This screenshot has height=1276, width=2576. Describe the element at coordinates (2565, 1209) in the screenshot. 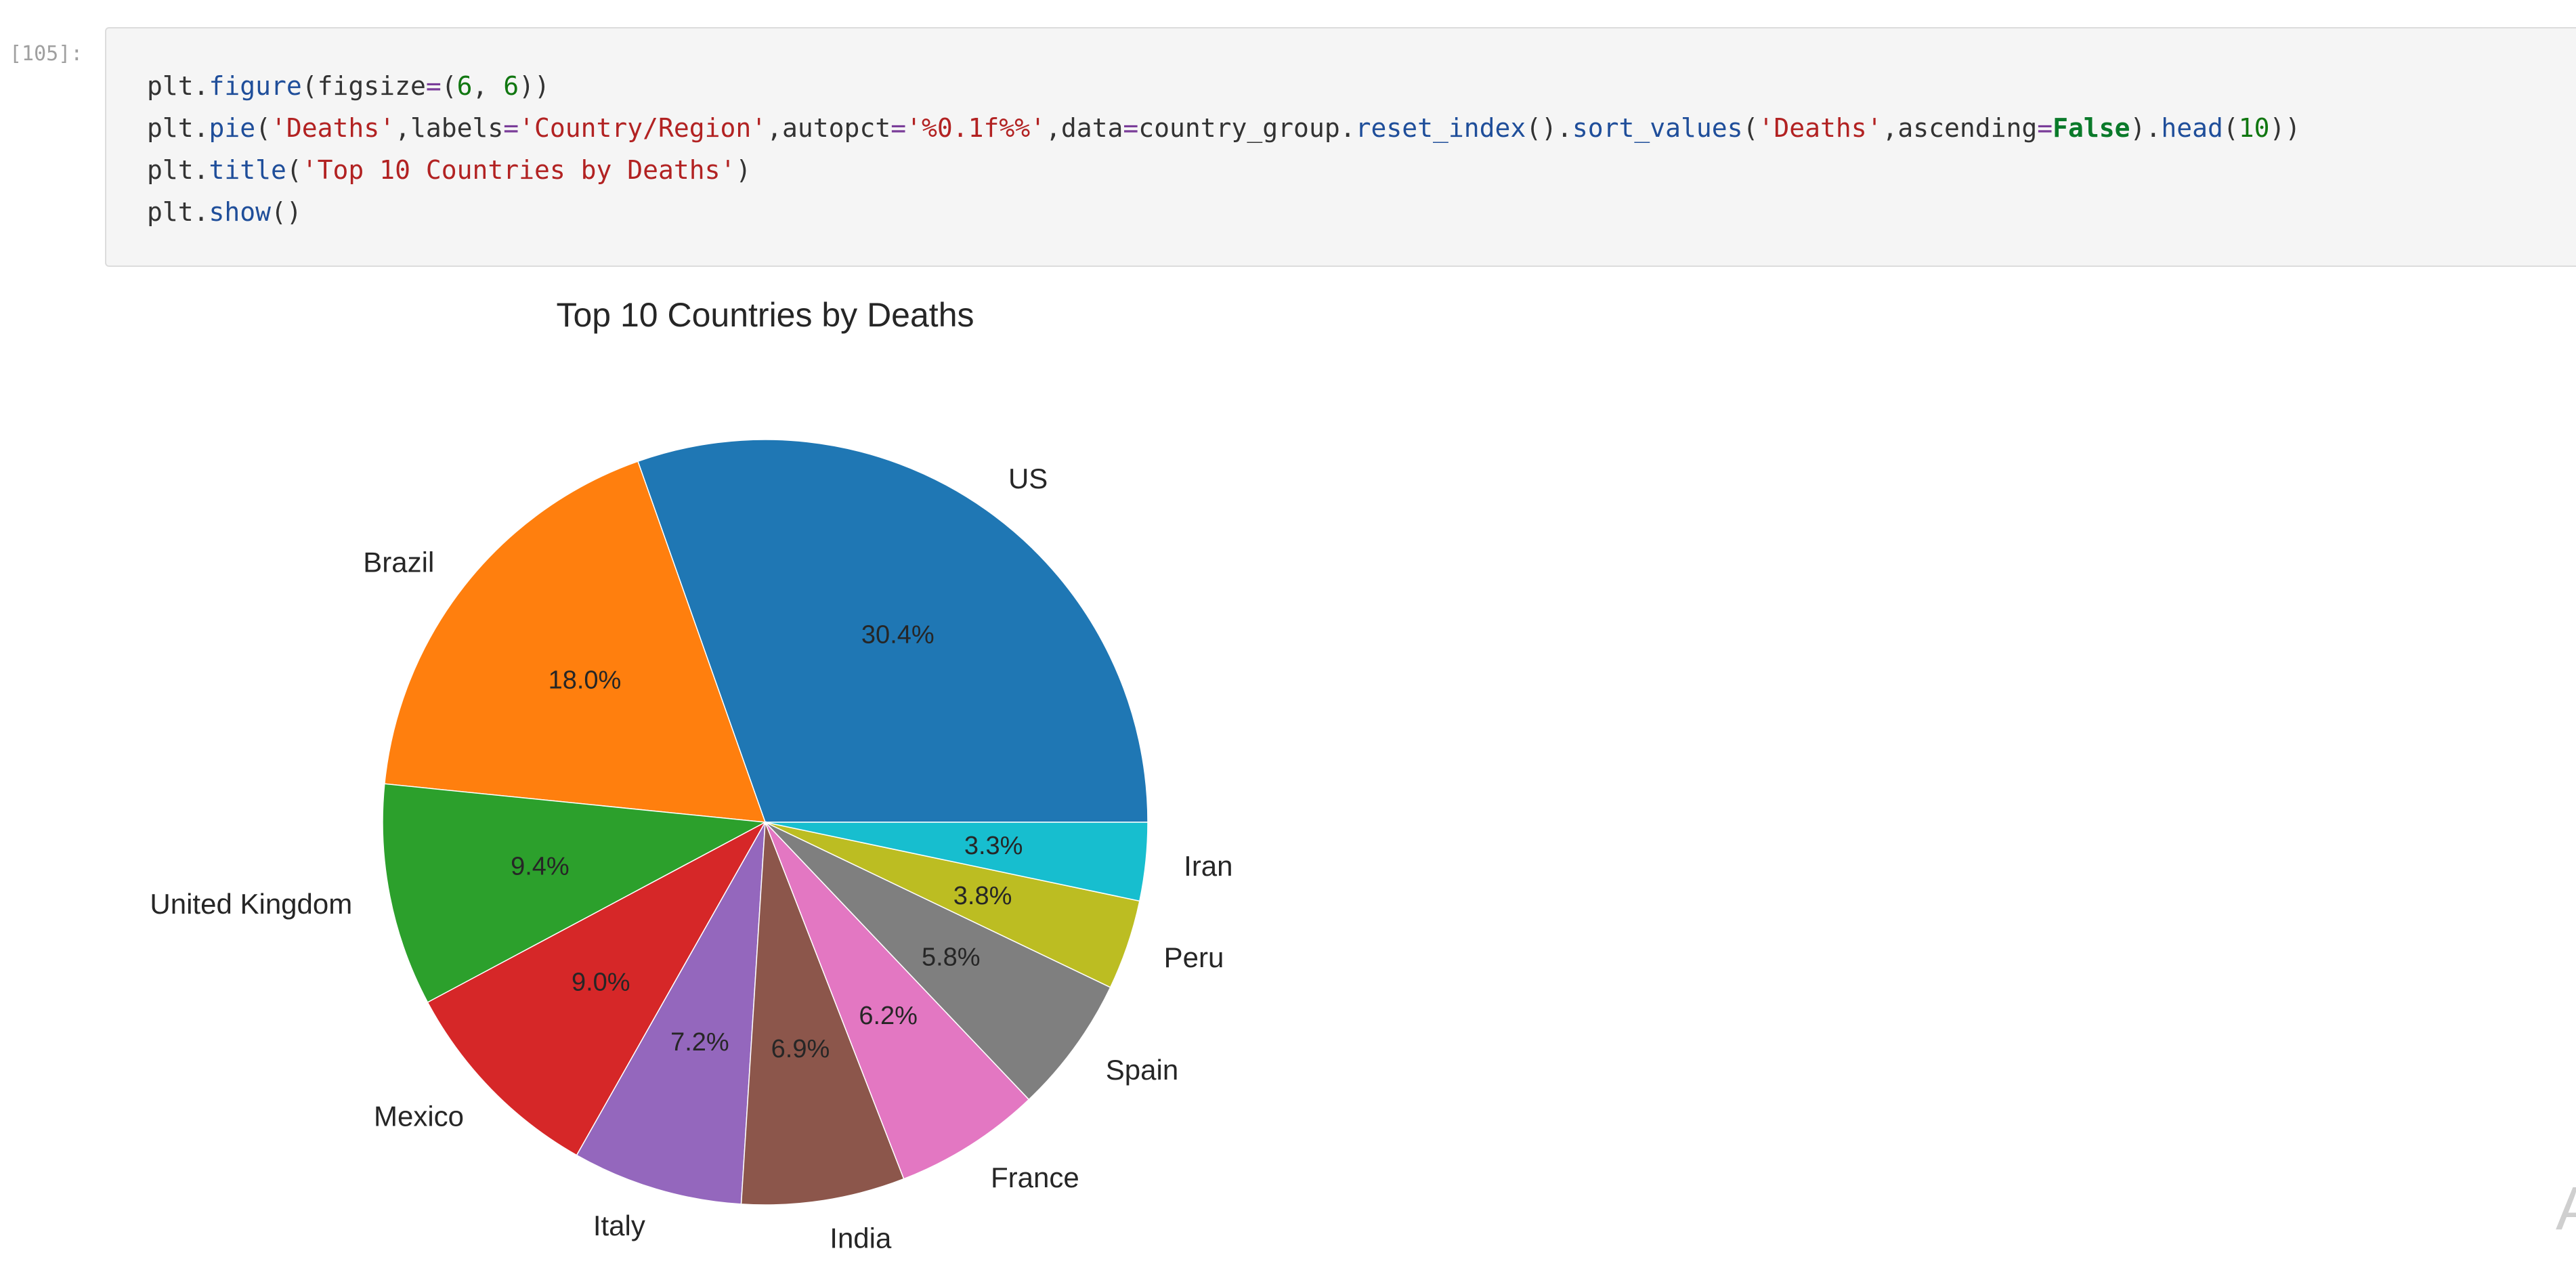

I see `corner-watermark-fragment: A` at that location.